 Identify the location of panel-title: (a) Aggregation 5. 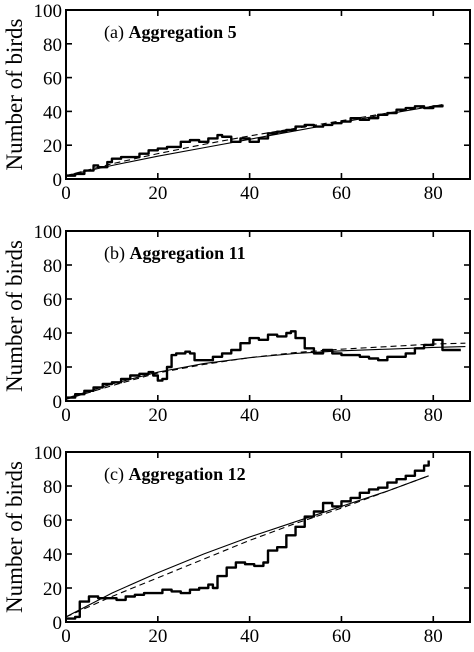
(170, 32).